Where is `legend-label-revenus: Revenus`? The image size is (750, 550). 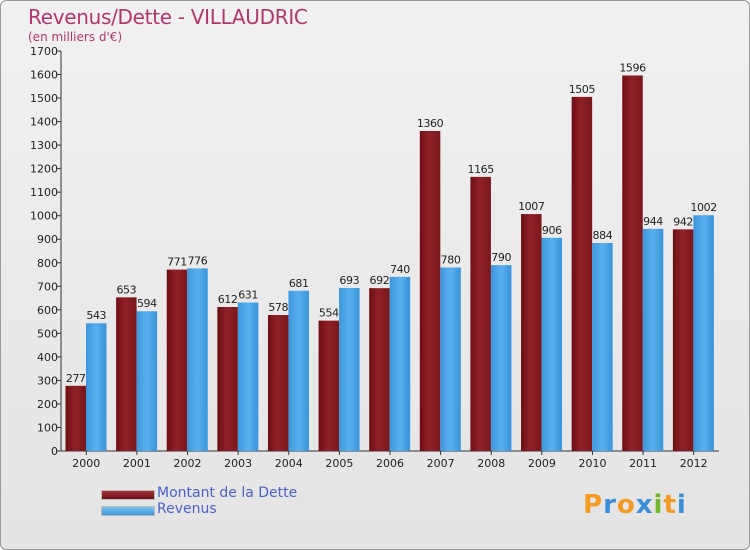
legend-label-revenus: Revenus is located at coordinates (187, 509).